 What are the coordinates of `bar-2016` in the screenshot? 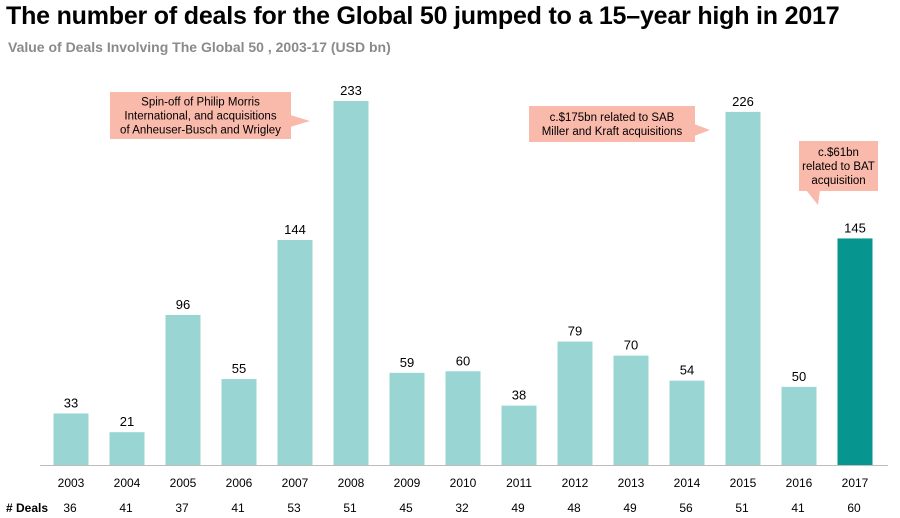 It's located at (799, 425).